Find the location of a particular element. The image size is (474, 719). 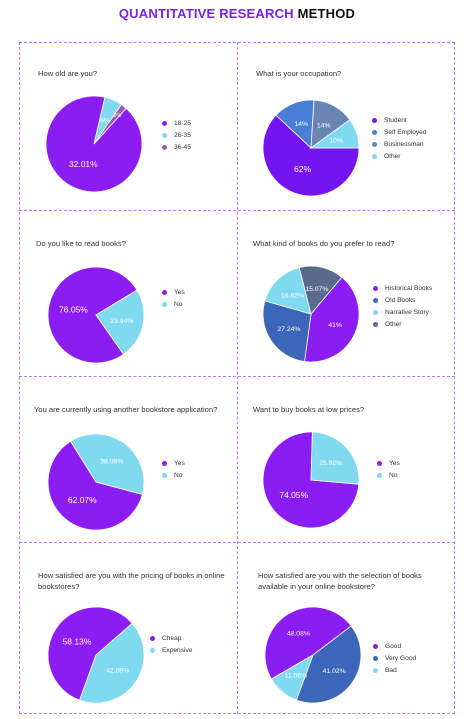

pie-chart-pricing-satisfaction: 58.13% 42.09% is located at coordinates (96, 655).